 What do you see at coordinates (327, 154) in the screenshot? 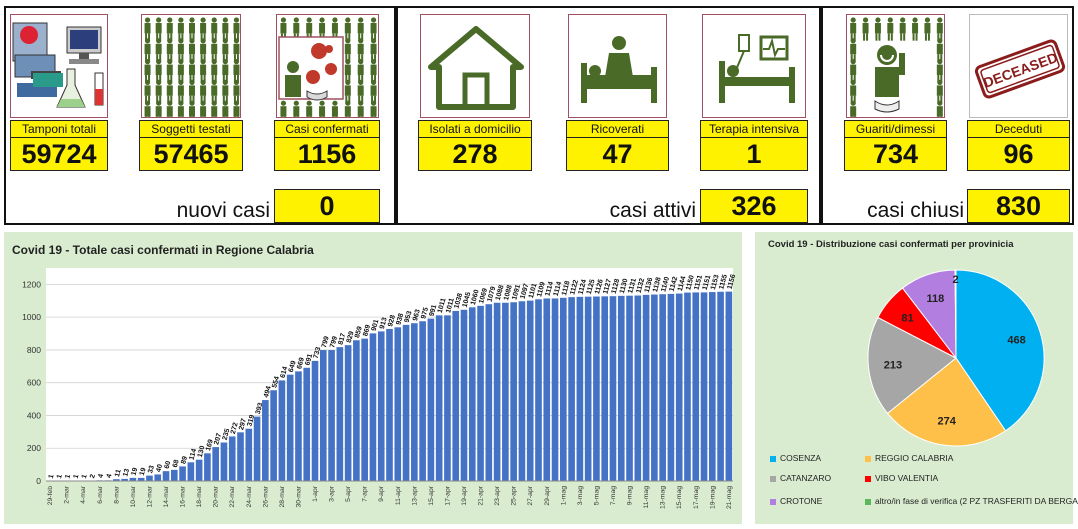
I see `casi-confermati-value: 1156` at bounding box center [327, 154].